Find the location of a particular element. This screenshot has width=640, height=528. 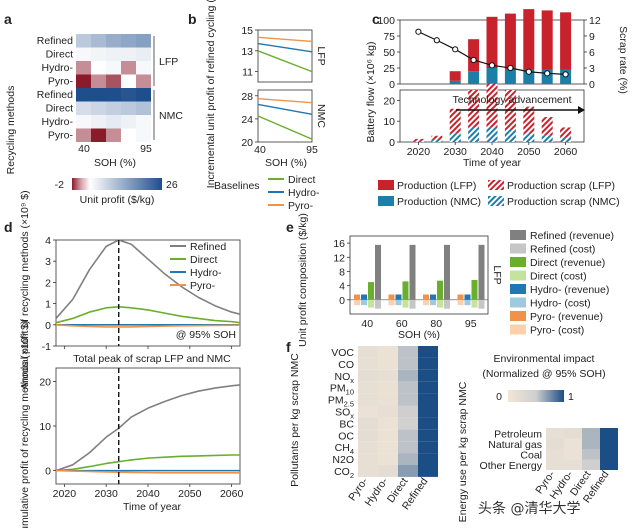

panel-b-xtick-1: 95 is located at coordinates (312, 150).